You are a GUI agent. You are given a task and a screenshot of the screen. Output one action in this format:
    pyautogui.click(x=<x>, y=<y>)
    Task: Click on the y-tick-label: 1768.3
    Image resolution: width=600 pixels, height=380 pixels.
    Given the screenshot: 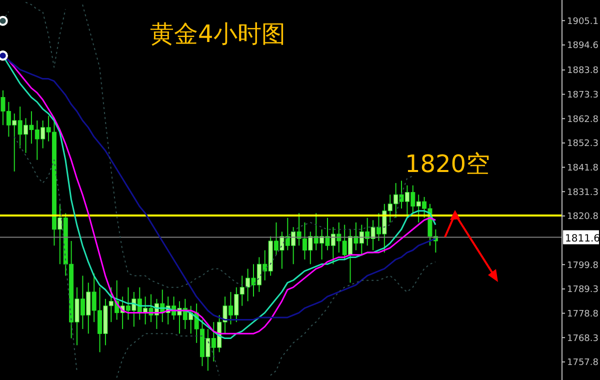 What is the action you would take?
    pyautogui.click(x=582, y=339)
    